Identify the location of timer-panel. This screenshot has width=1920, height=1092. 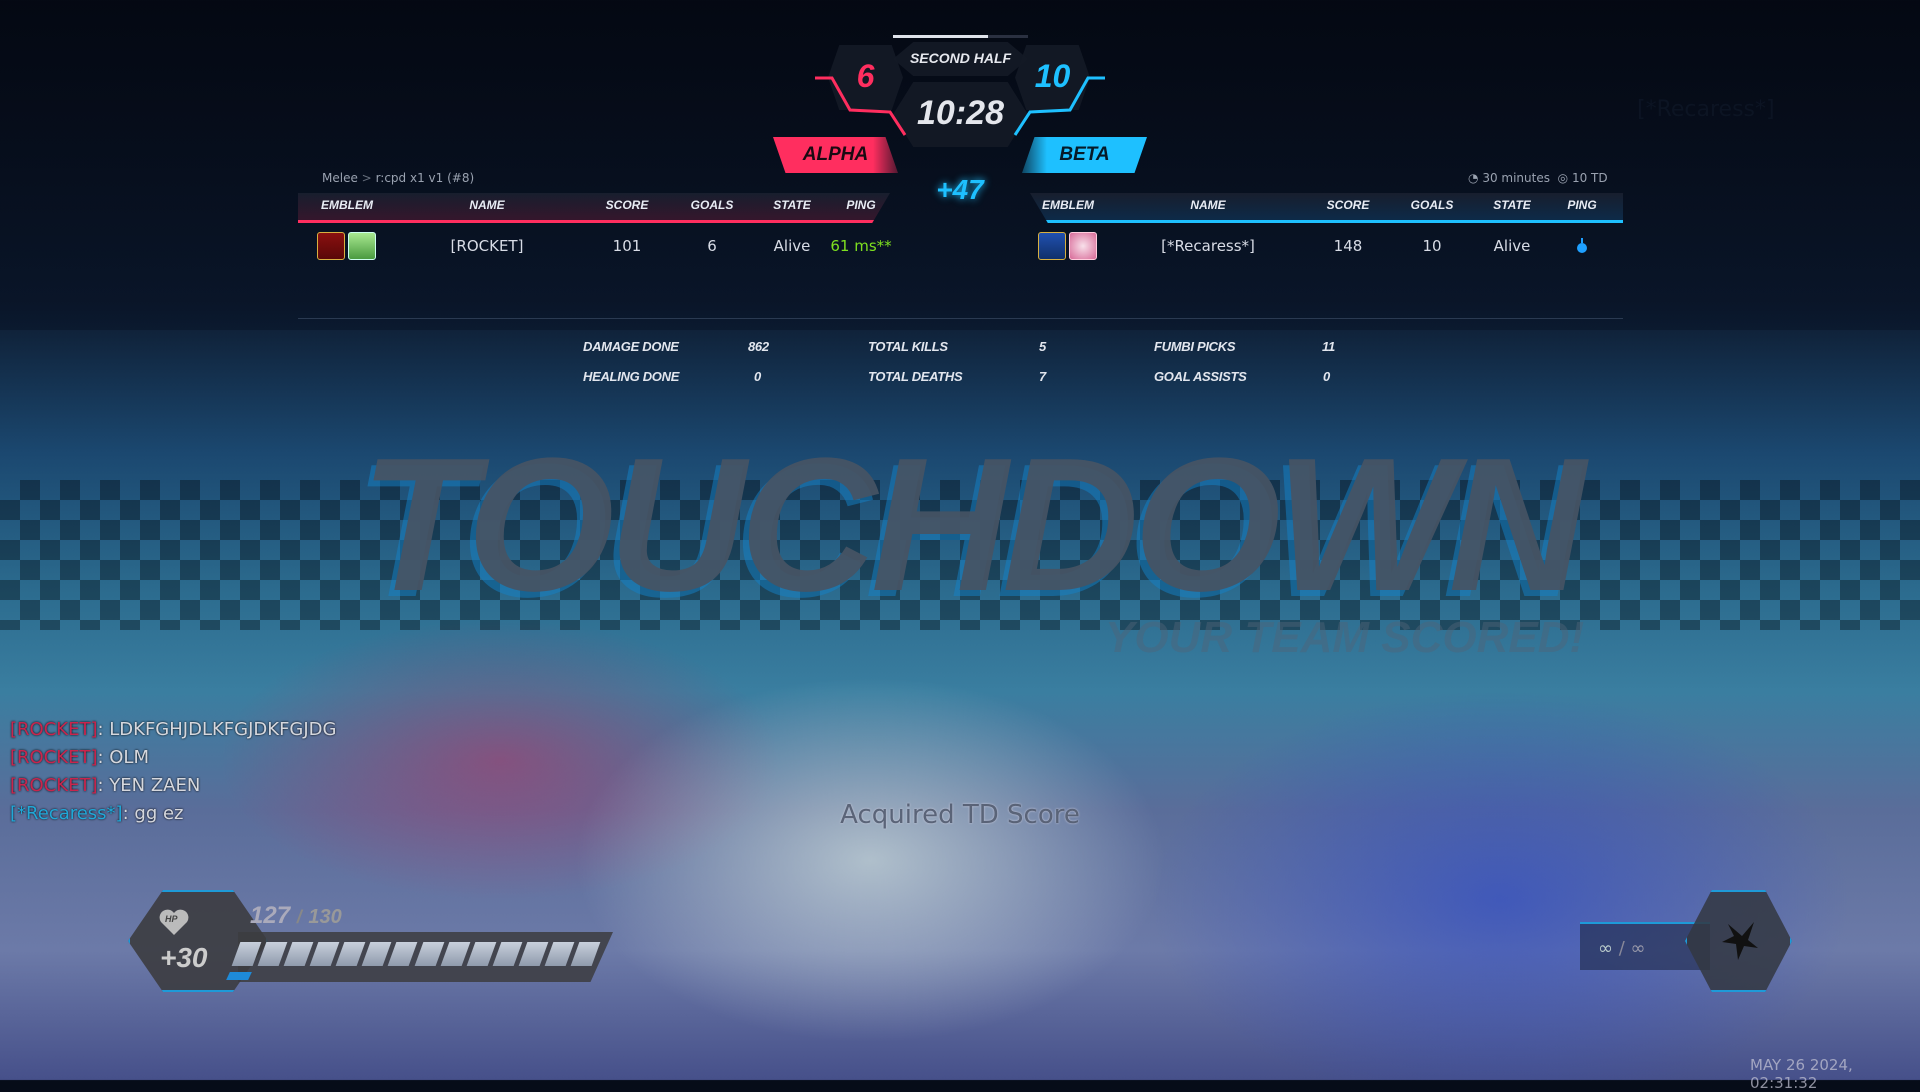
(960, 114).